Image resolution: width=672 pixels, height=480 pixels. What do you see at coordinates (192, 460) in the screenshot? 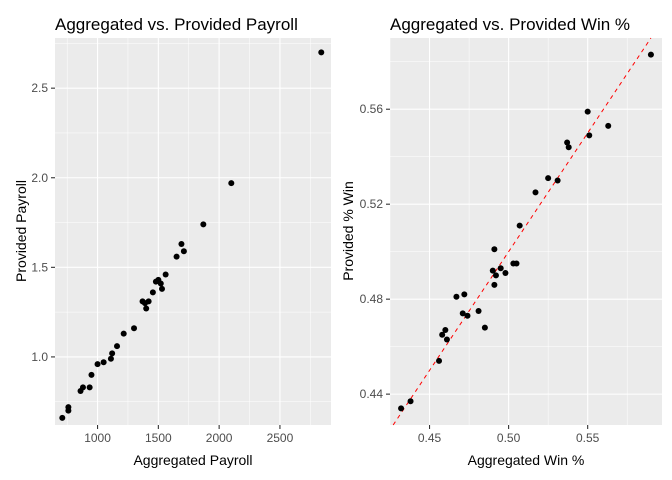
I see `payroll-x-axis-label: Aggregated Payroll` at bounding box center [192, 460].